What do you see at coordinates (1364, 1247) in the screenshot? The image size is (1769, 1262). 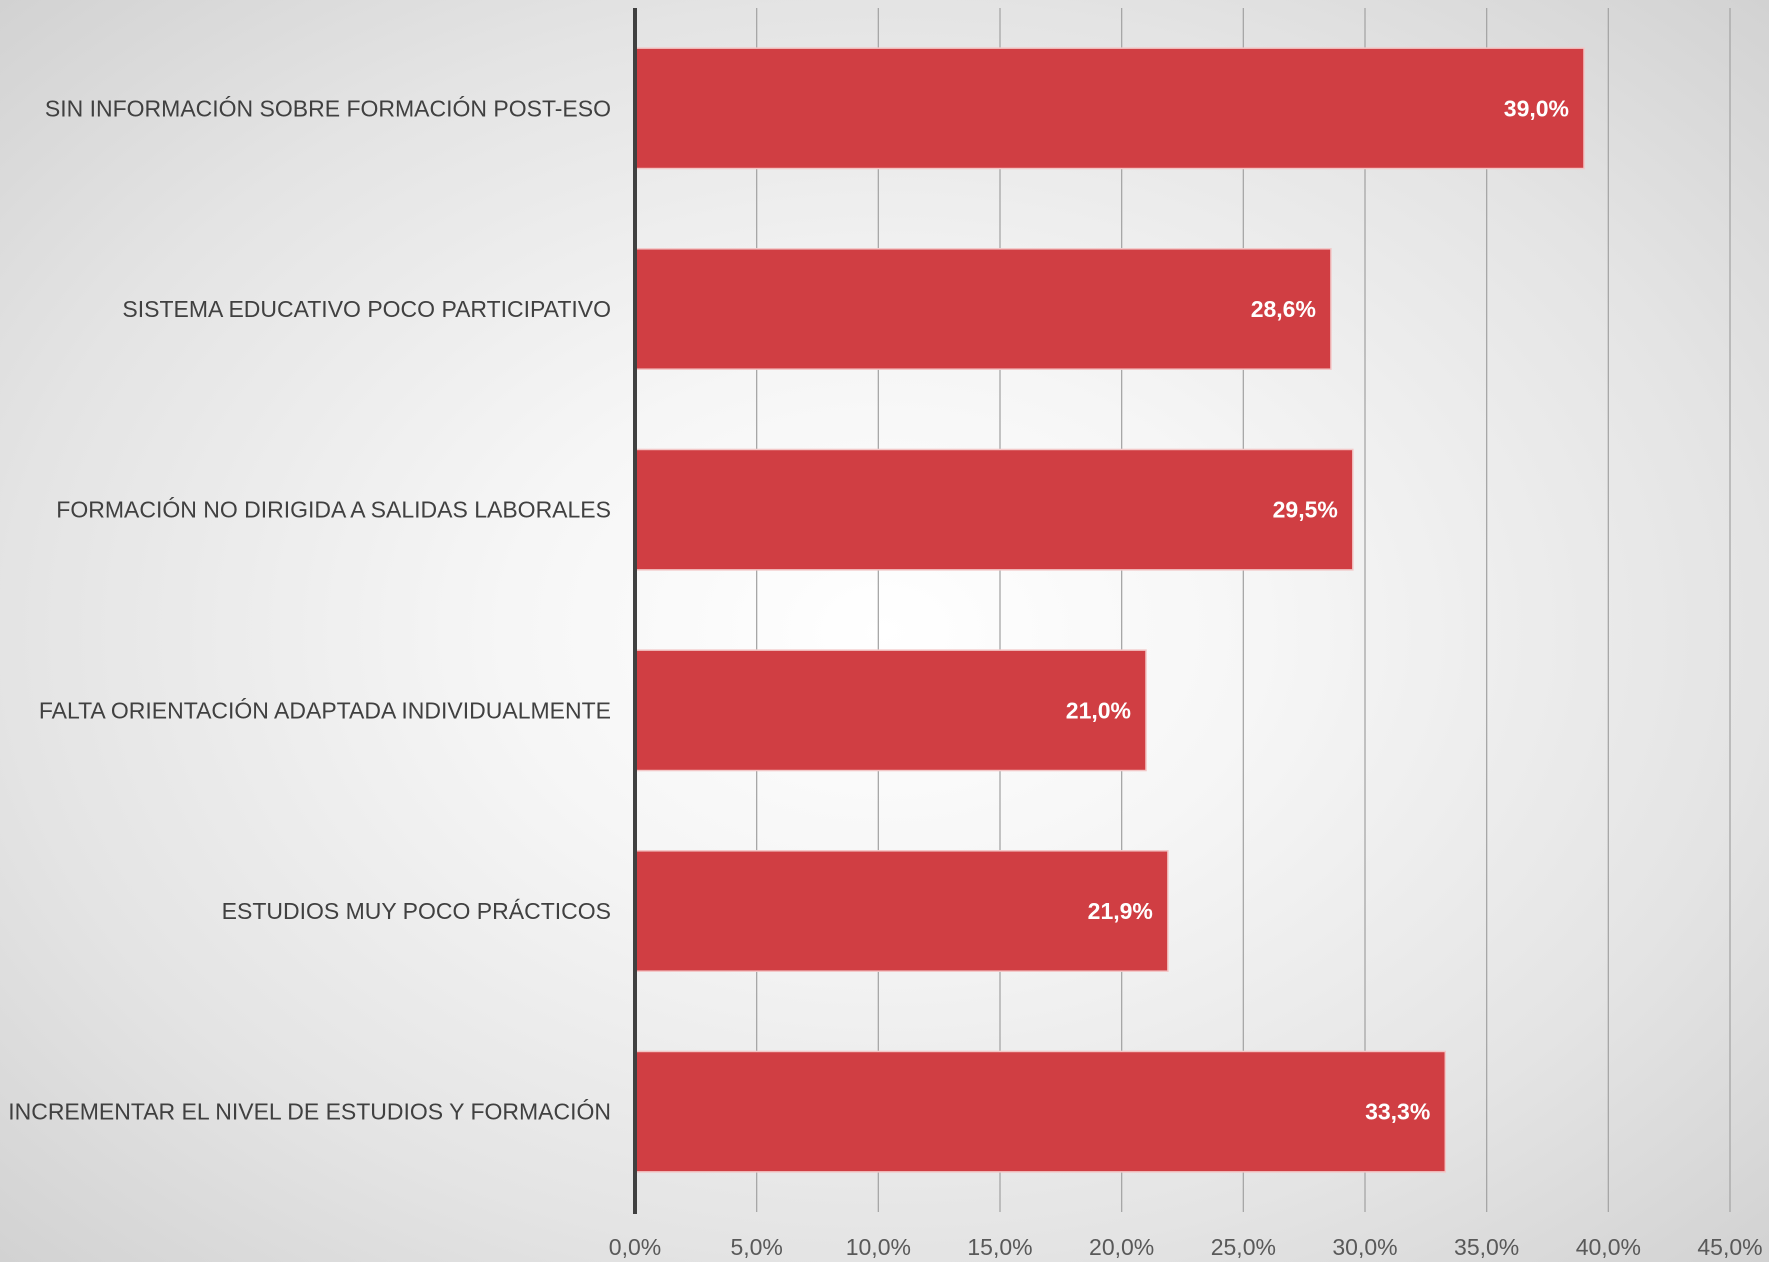 I see `x-tick-label: 30,0%` at bounding box center [1364, 1247].